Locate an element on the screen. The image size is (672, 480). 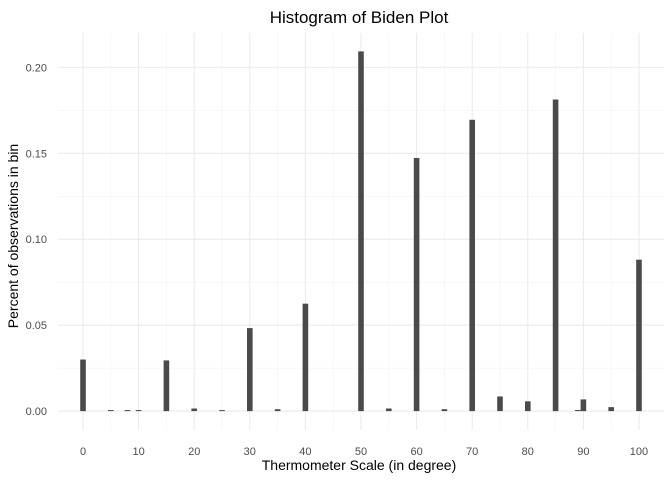
y-tick-label: 0.10 is located at coordinates (36, 240).